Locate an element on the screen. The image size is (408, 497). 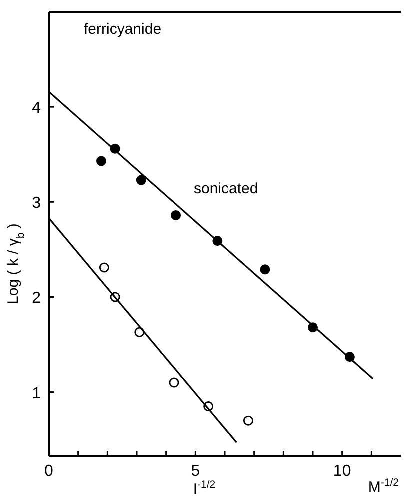
y-tick-label: 2 is located at coordinates (37, 299).